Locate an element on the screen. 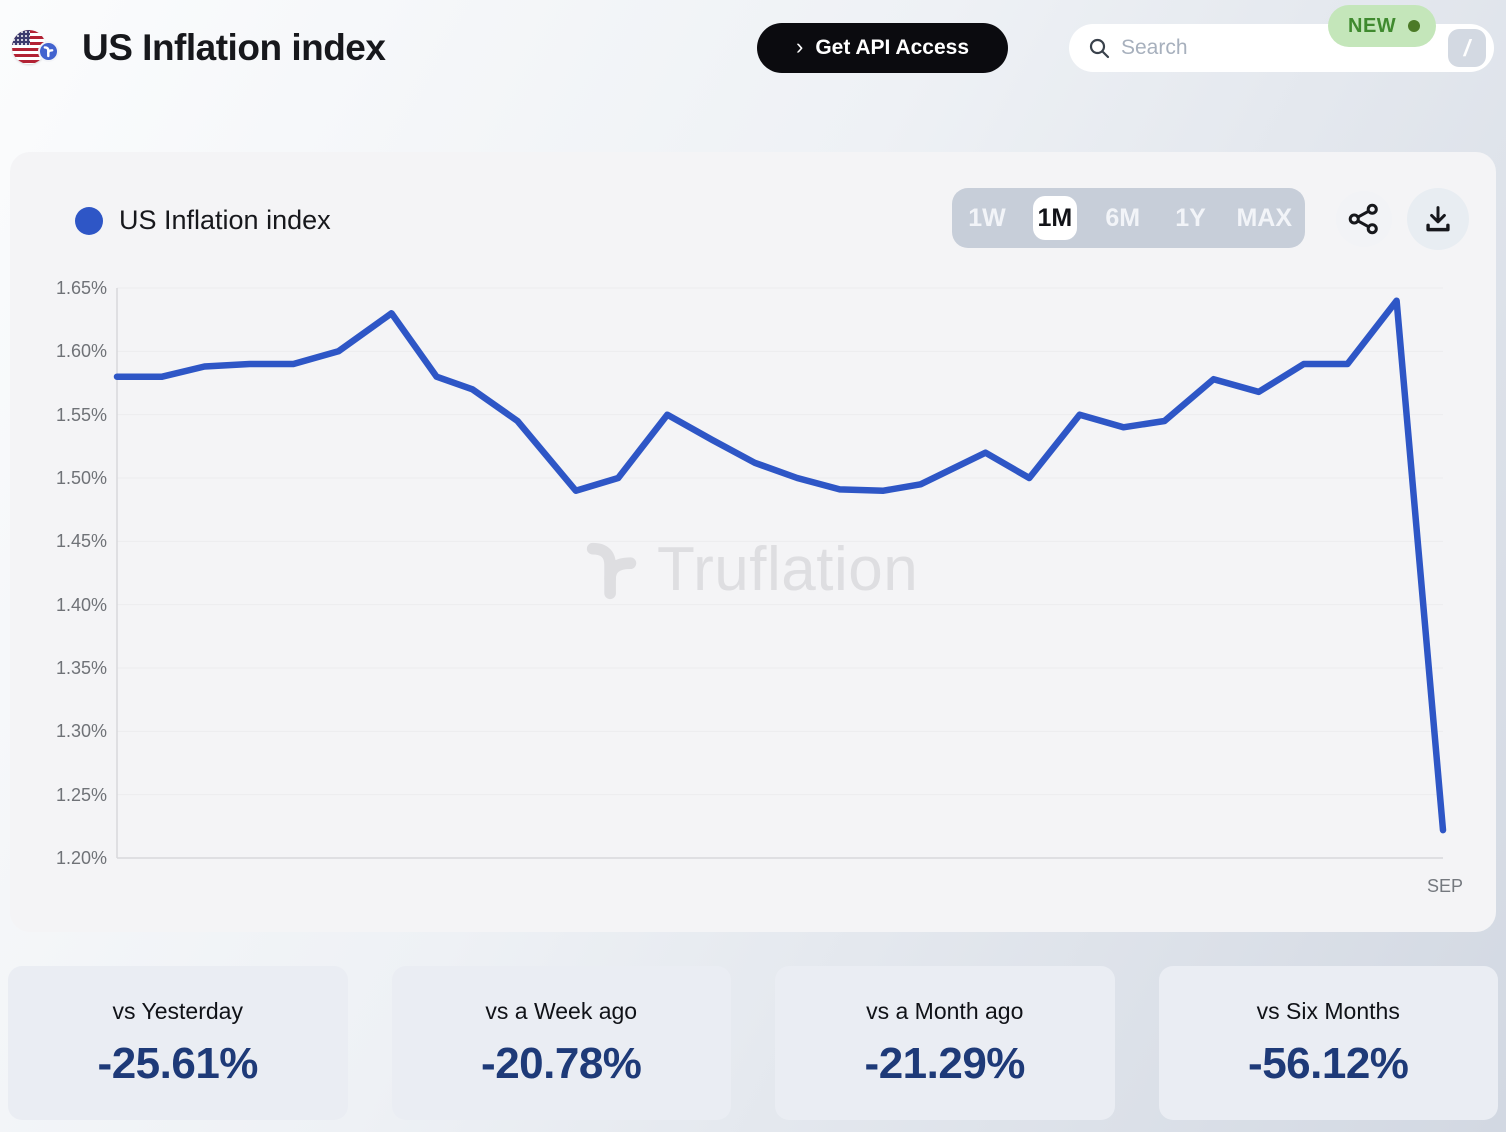 The width and height of the screenshot is (1506, 1132). legend-label: US Inflation index is located at coordinates (225, 220).